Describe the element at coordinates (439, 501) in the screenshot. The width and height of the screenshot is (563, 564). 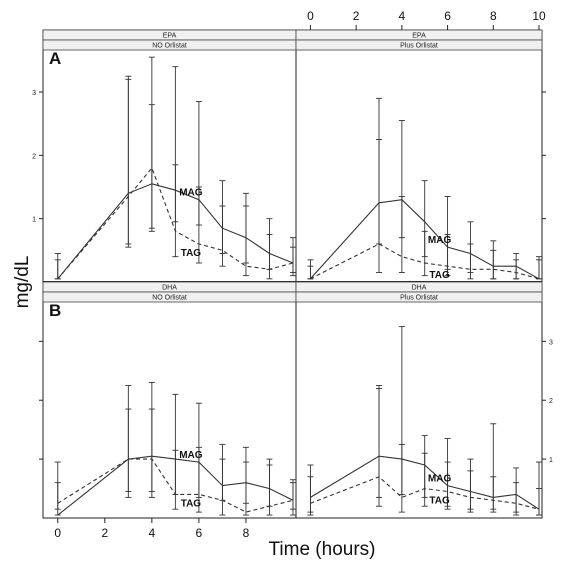
I see `series-label-dha-plus-tag: TAG` at that location.